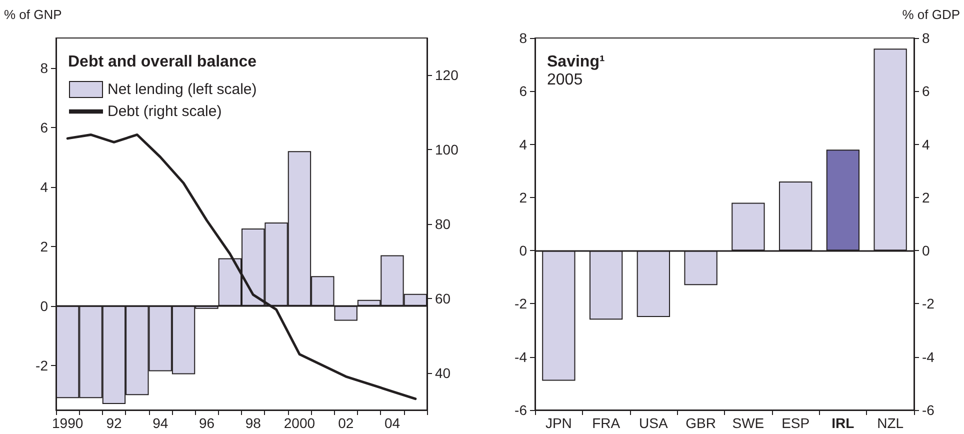 Image resolution: width=964 pixels, height=434 pixels. Describe the element at coordinates (162, 62) in the screenshot. I see `text: Debt and overall balance` at that location.